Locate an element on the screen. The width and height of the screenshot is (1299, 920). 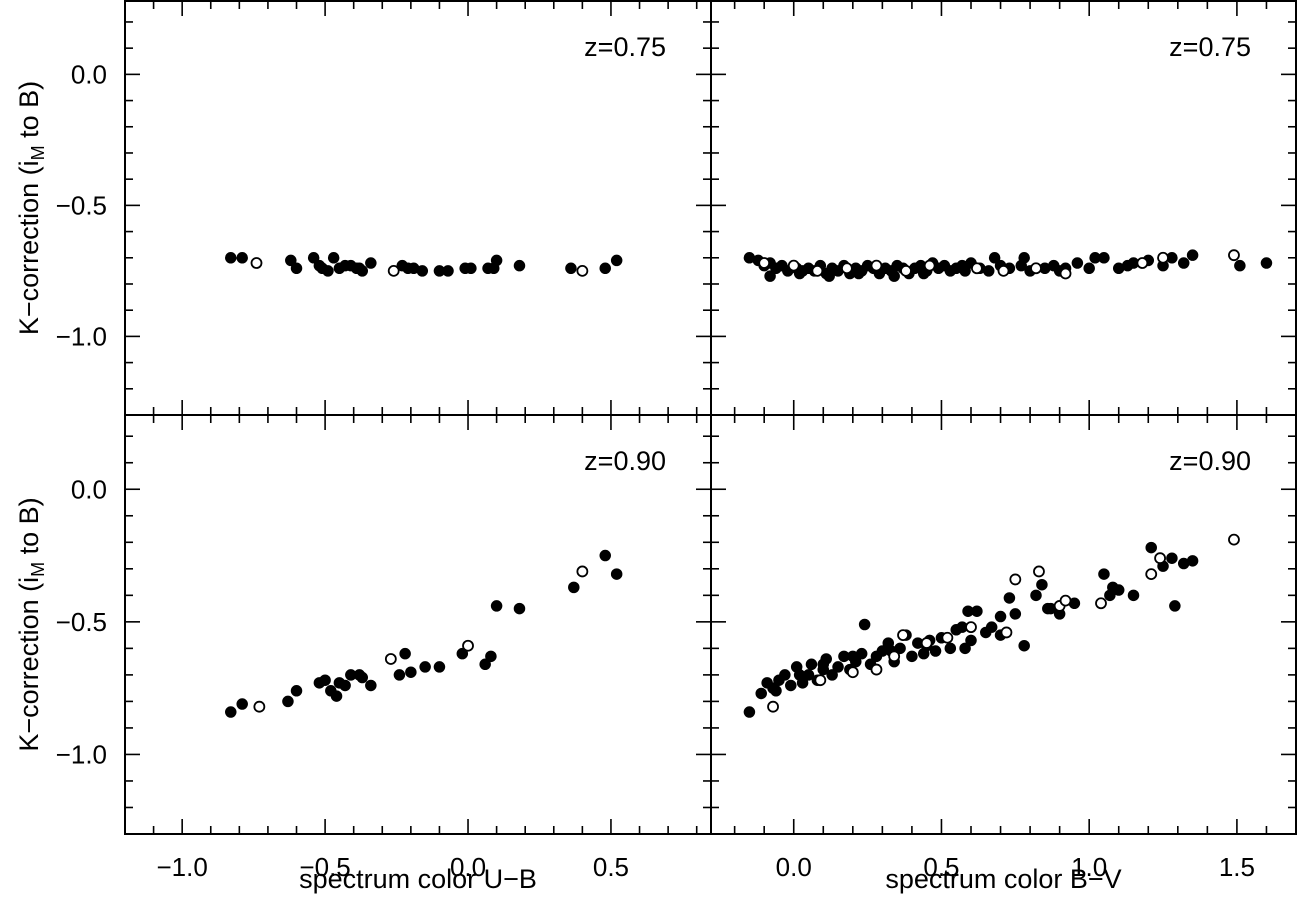
x-tick-label: 1.0 is located at coordinates (1089, 867).